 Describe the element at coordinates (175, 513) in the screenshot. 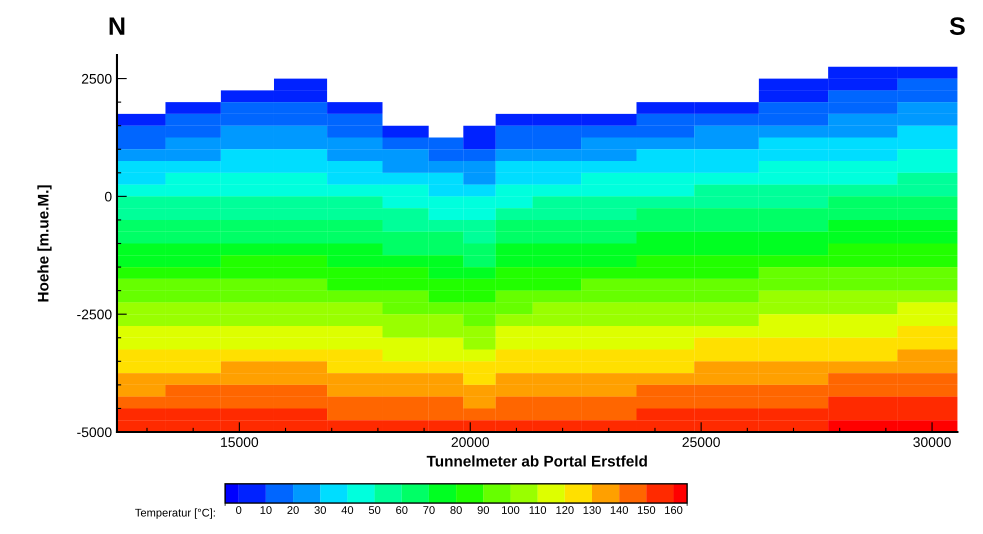

I see `color-bar-title: Temperatur [°C]:` at that location.